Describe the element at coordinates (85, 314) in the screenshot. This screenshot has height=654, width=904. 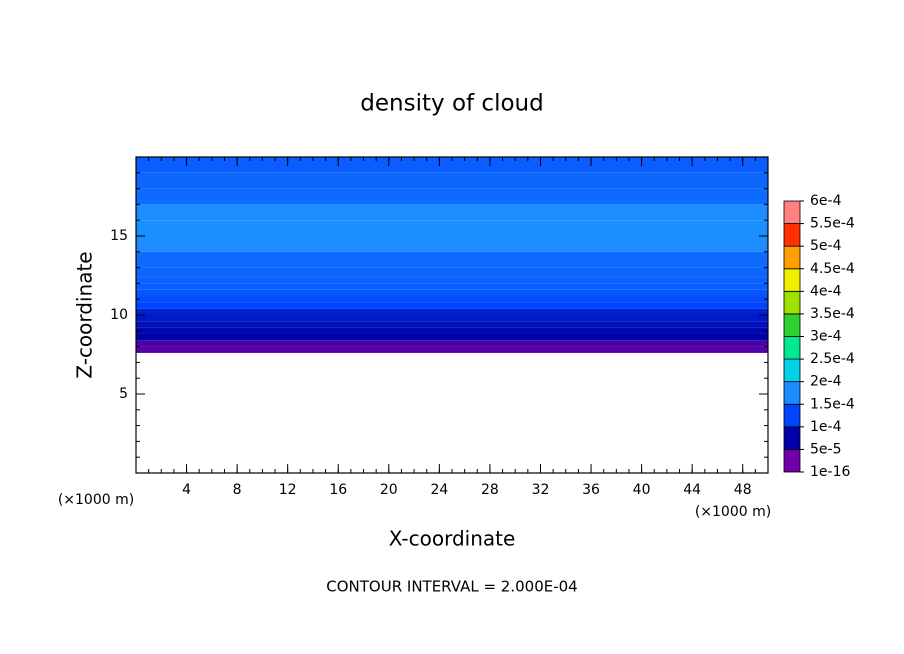
I see `y-axis-label: Z-coordinate` at that location.